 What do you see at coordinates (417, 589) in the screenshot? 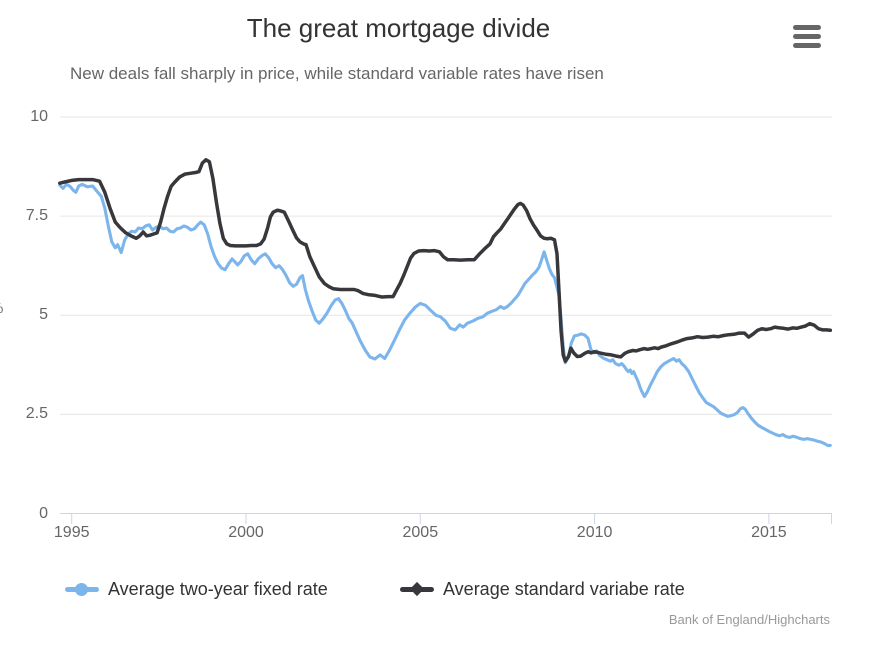
I see `line-diamond-marker-icon` at bounding box center [417, 589].